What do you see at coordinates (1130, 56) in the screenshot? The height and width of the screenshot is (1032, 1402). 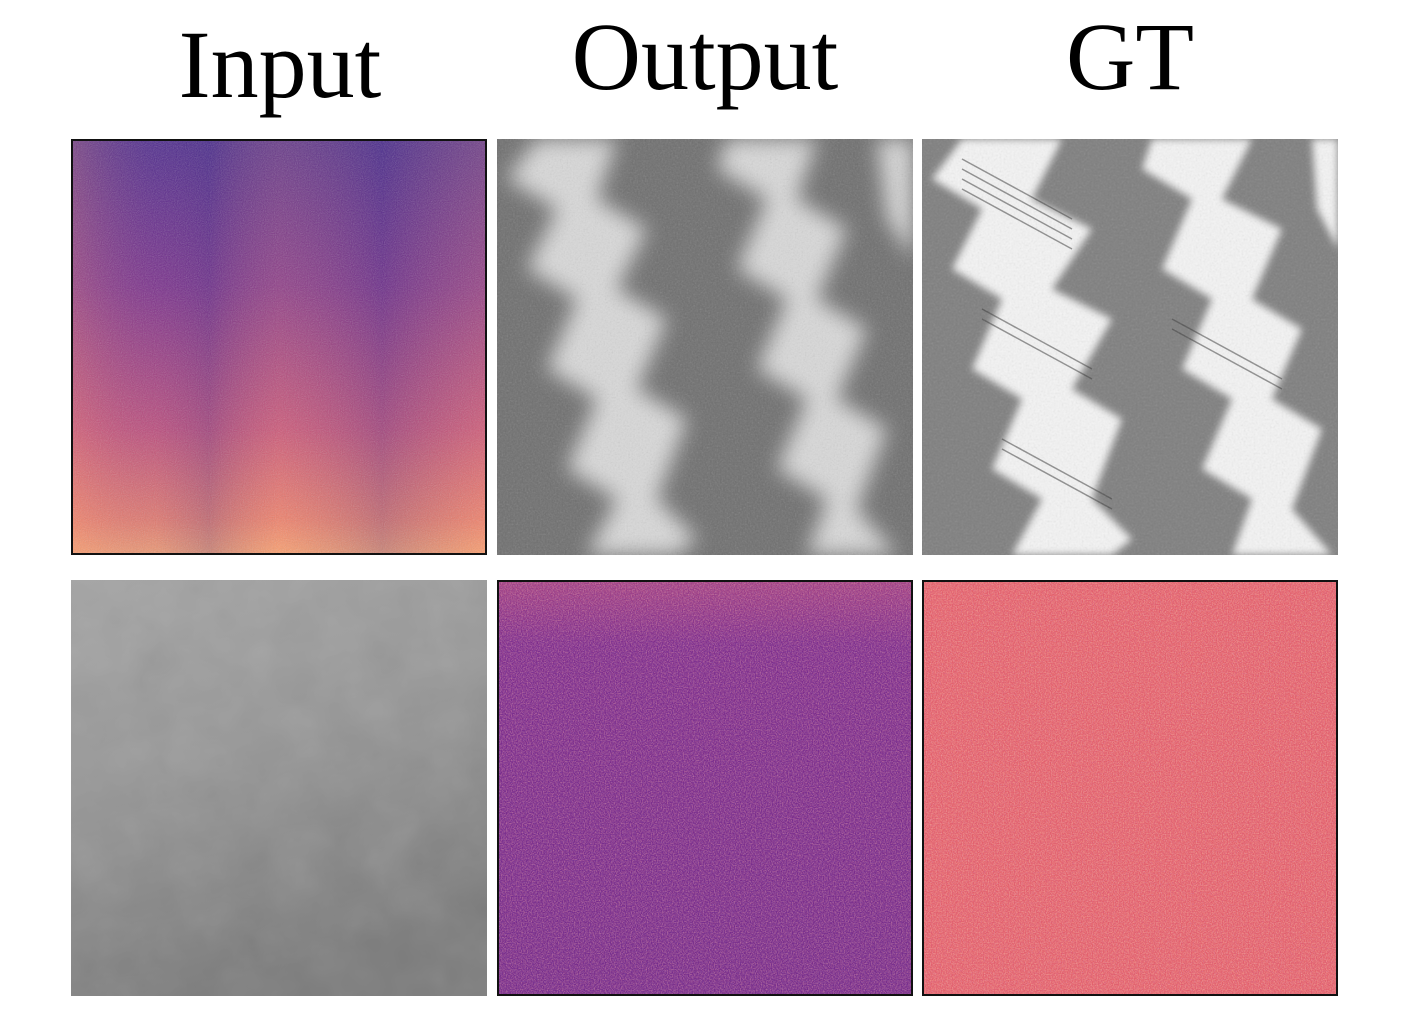 I see `column-title-gt: GT` at bounding box center [1130, 56].